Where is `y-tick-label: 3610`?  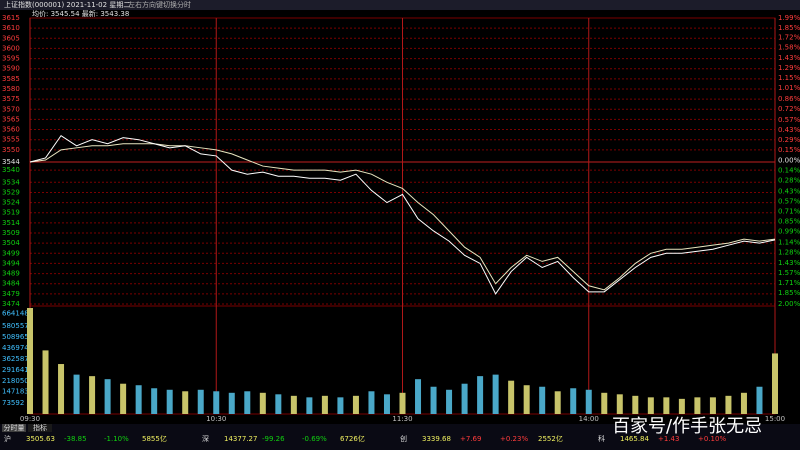
y-tick-label: 3610 is located at coordinates (11, 28).